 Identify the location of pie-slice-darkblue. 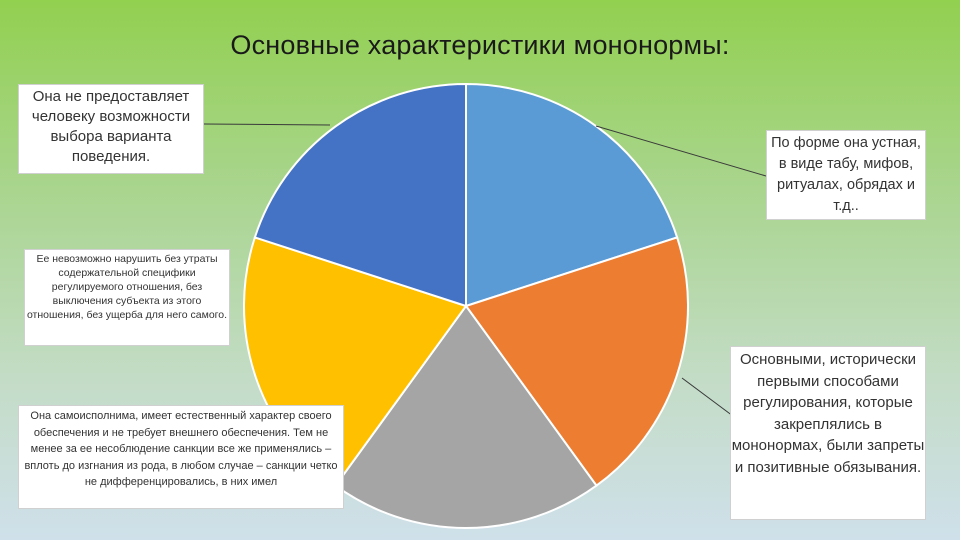
(360, 195).